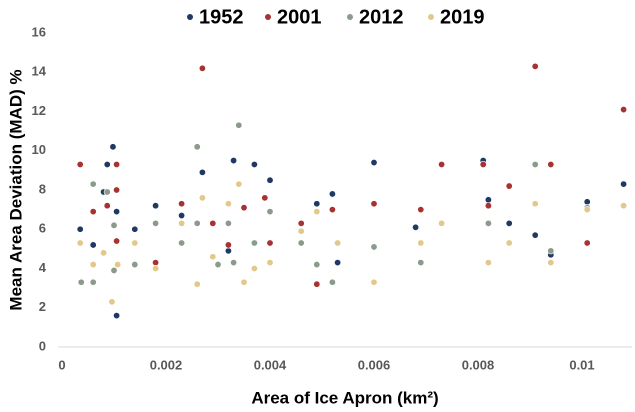  What do you see at coordinates (42, 188) in the screenshot?
I see `y-tick-label: 8` at bounding box center [42, 188].